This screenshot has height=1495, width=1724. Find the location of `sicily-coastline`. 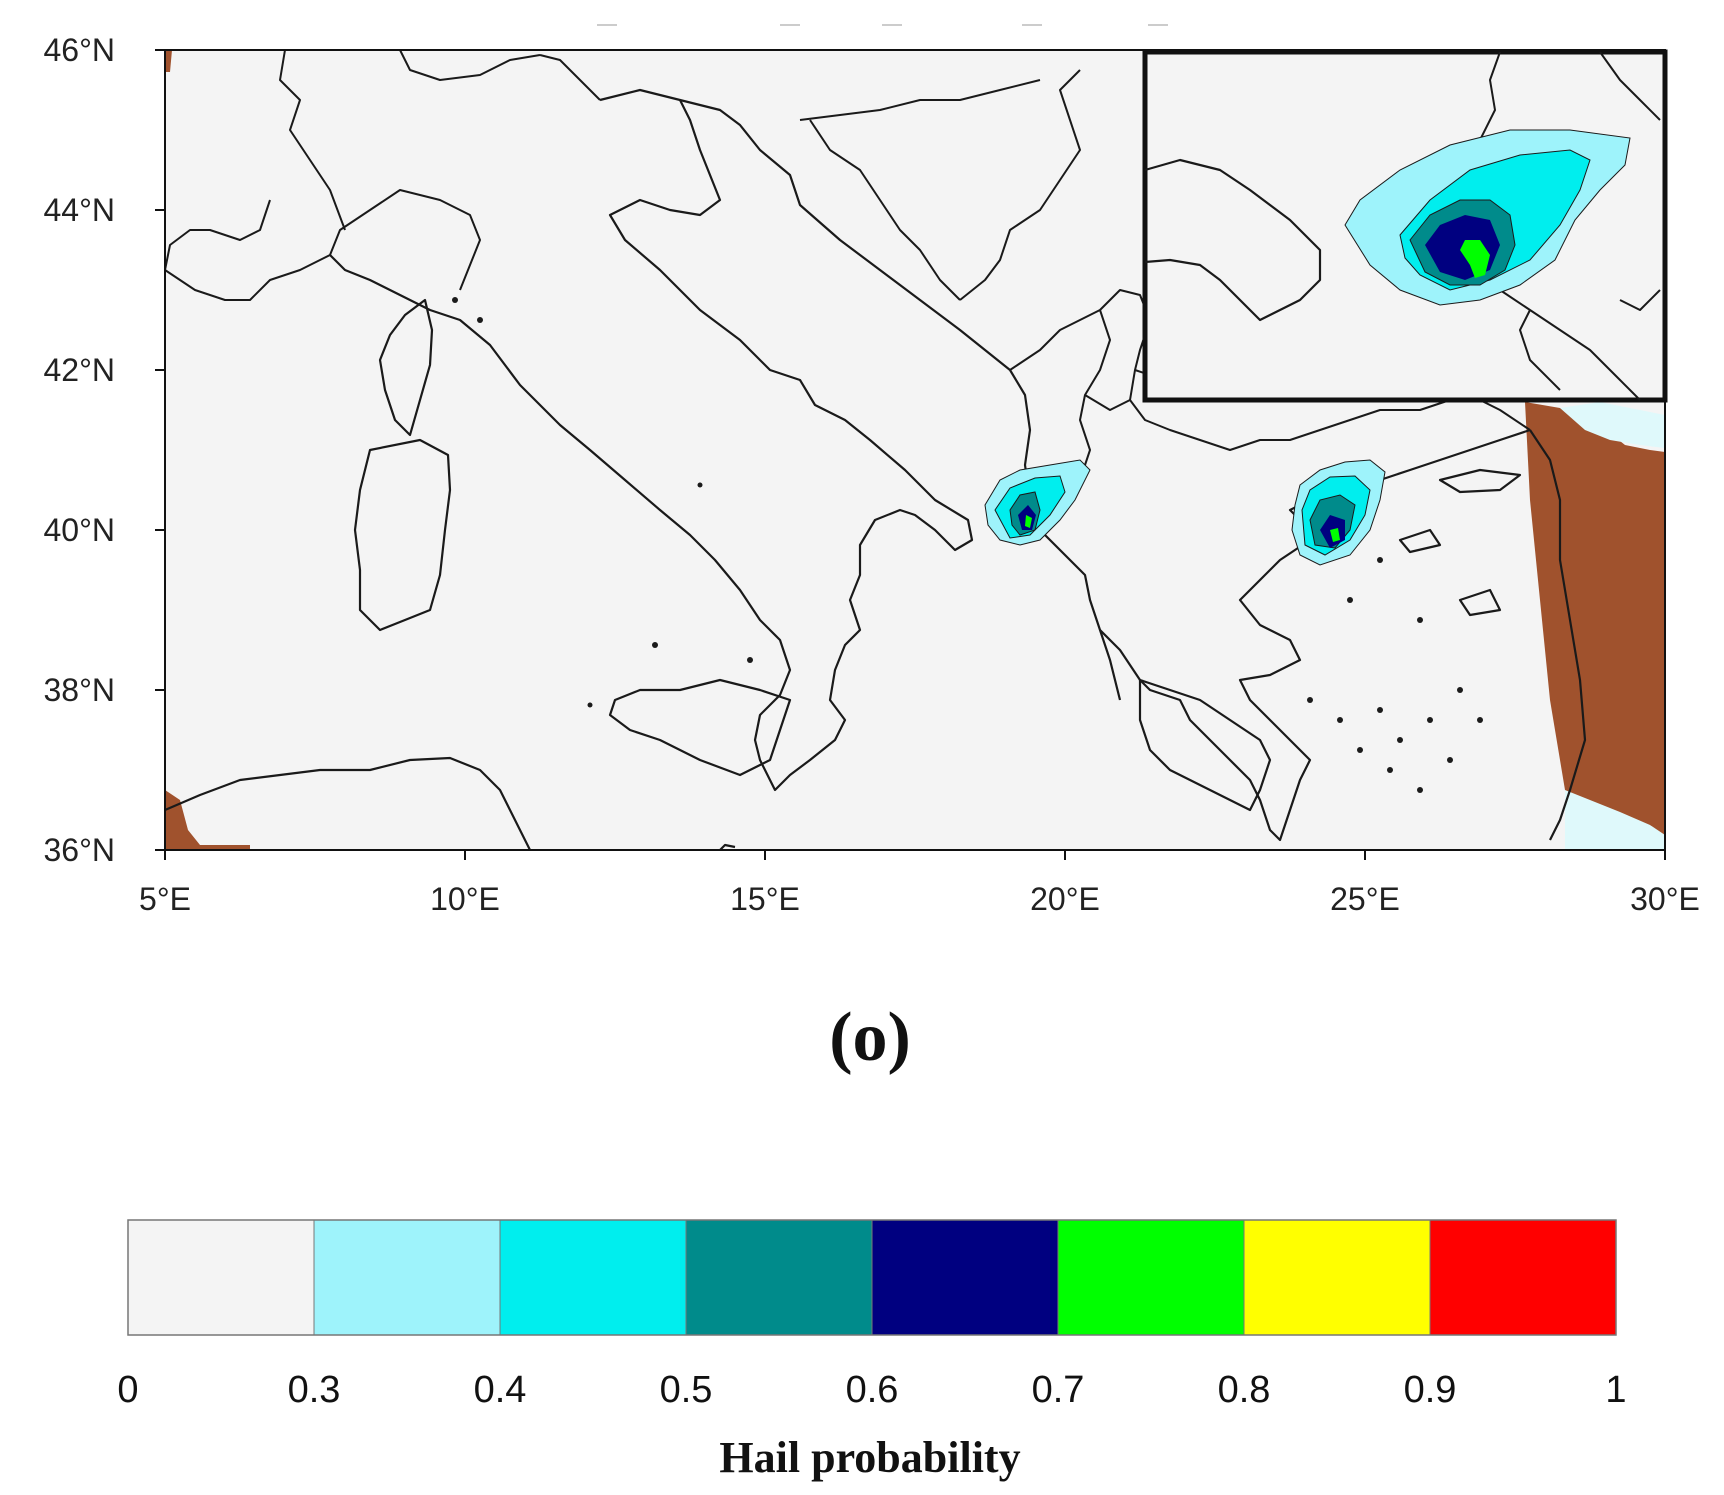

sicily-coastline is located at coordinates (700, 727).